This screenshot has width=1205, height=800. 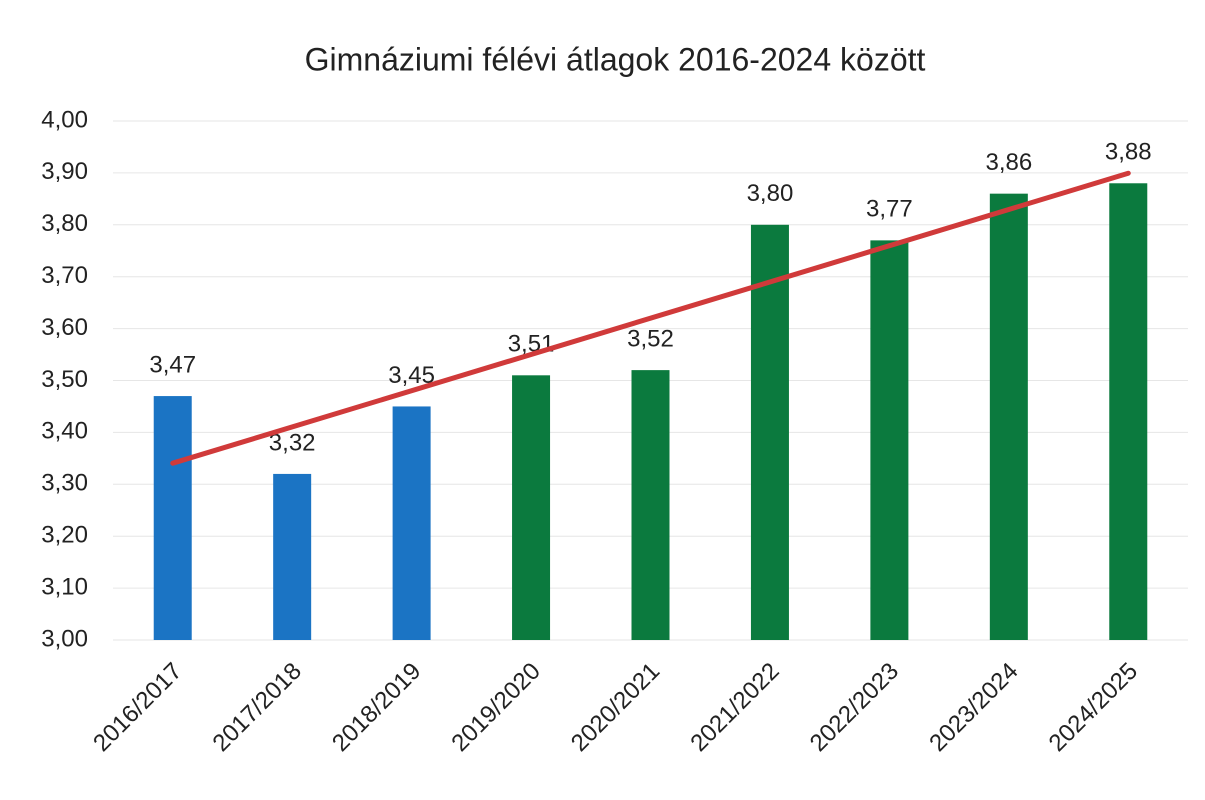 I want to click on x-tick-label: 2017/2018, so click(x=257, y=707).